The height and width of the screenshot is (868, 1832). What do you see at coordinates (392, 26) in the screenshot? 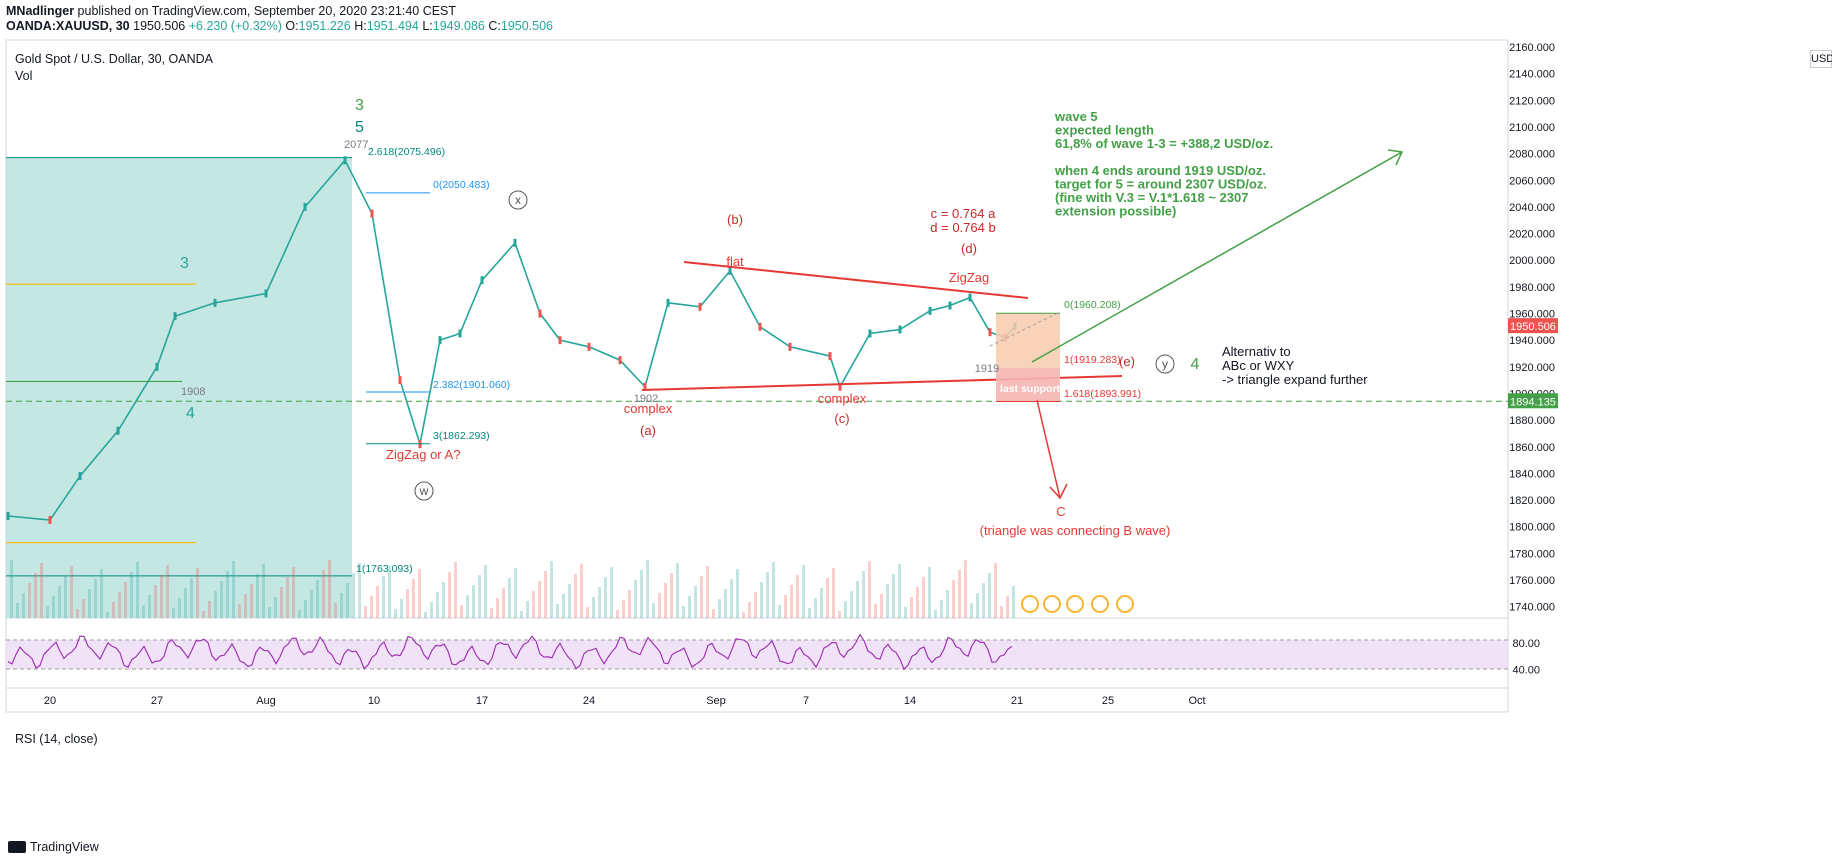
I see `h-value: 1951.494` at bounding box center [392, 26].